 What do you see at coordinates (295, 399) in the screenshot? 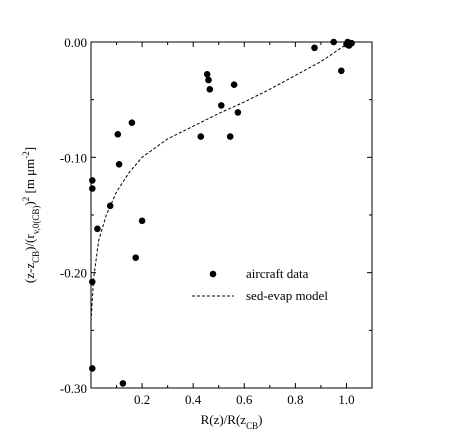
I see `x-tick-label: 0.8` at bounding box center [295, 399].